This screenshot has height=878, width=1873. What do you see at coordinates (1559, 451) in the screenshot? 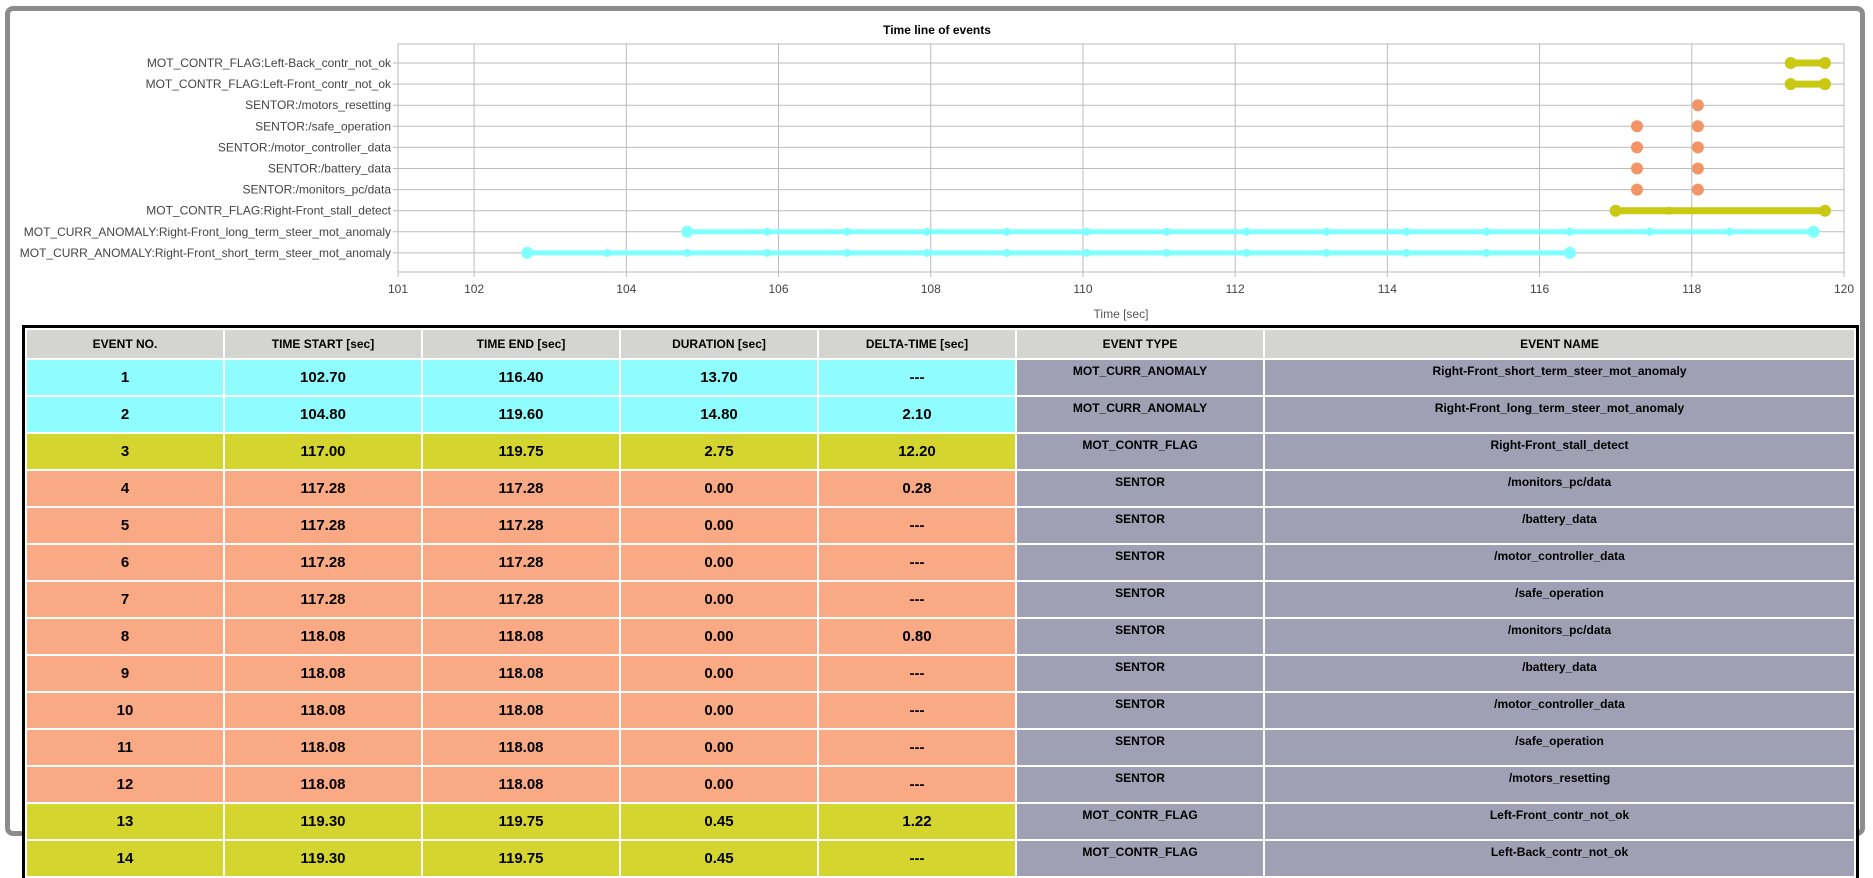
I see `cell-event-name: Right-Front_stall_detect` at bounding box center [1559, 451].